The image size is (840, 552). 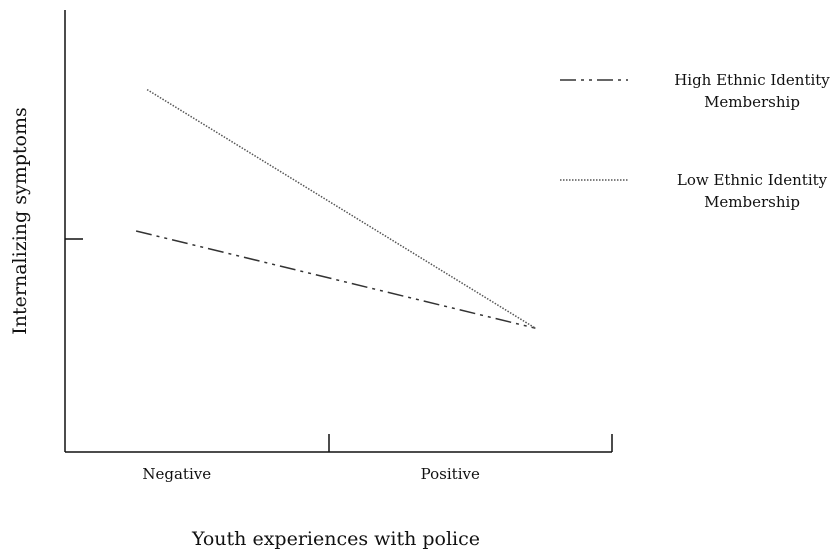 I want to click on legend-label-1: Low Ethnic Identity Membership, so click(x=752, y=191).